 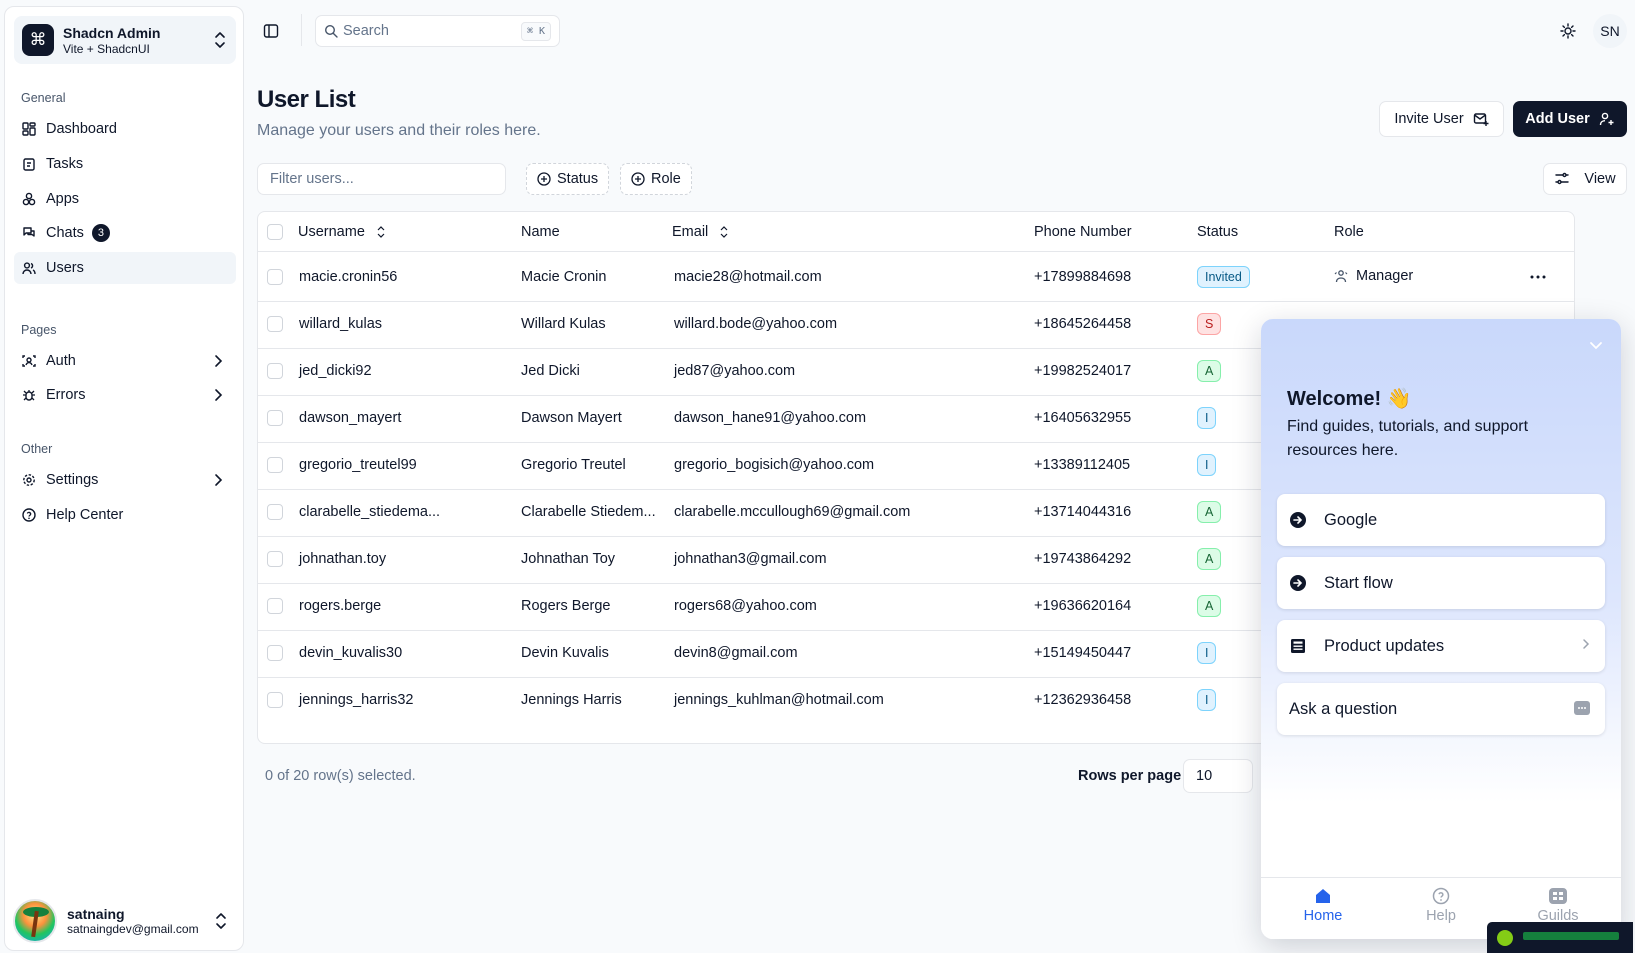 I want to click on sidebar-item-apps: Apps, so click(x=125, y=199).